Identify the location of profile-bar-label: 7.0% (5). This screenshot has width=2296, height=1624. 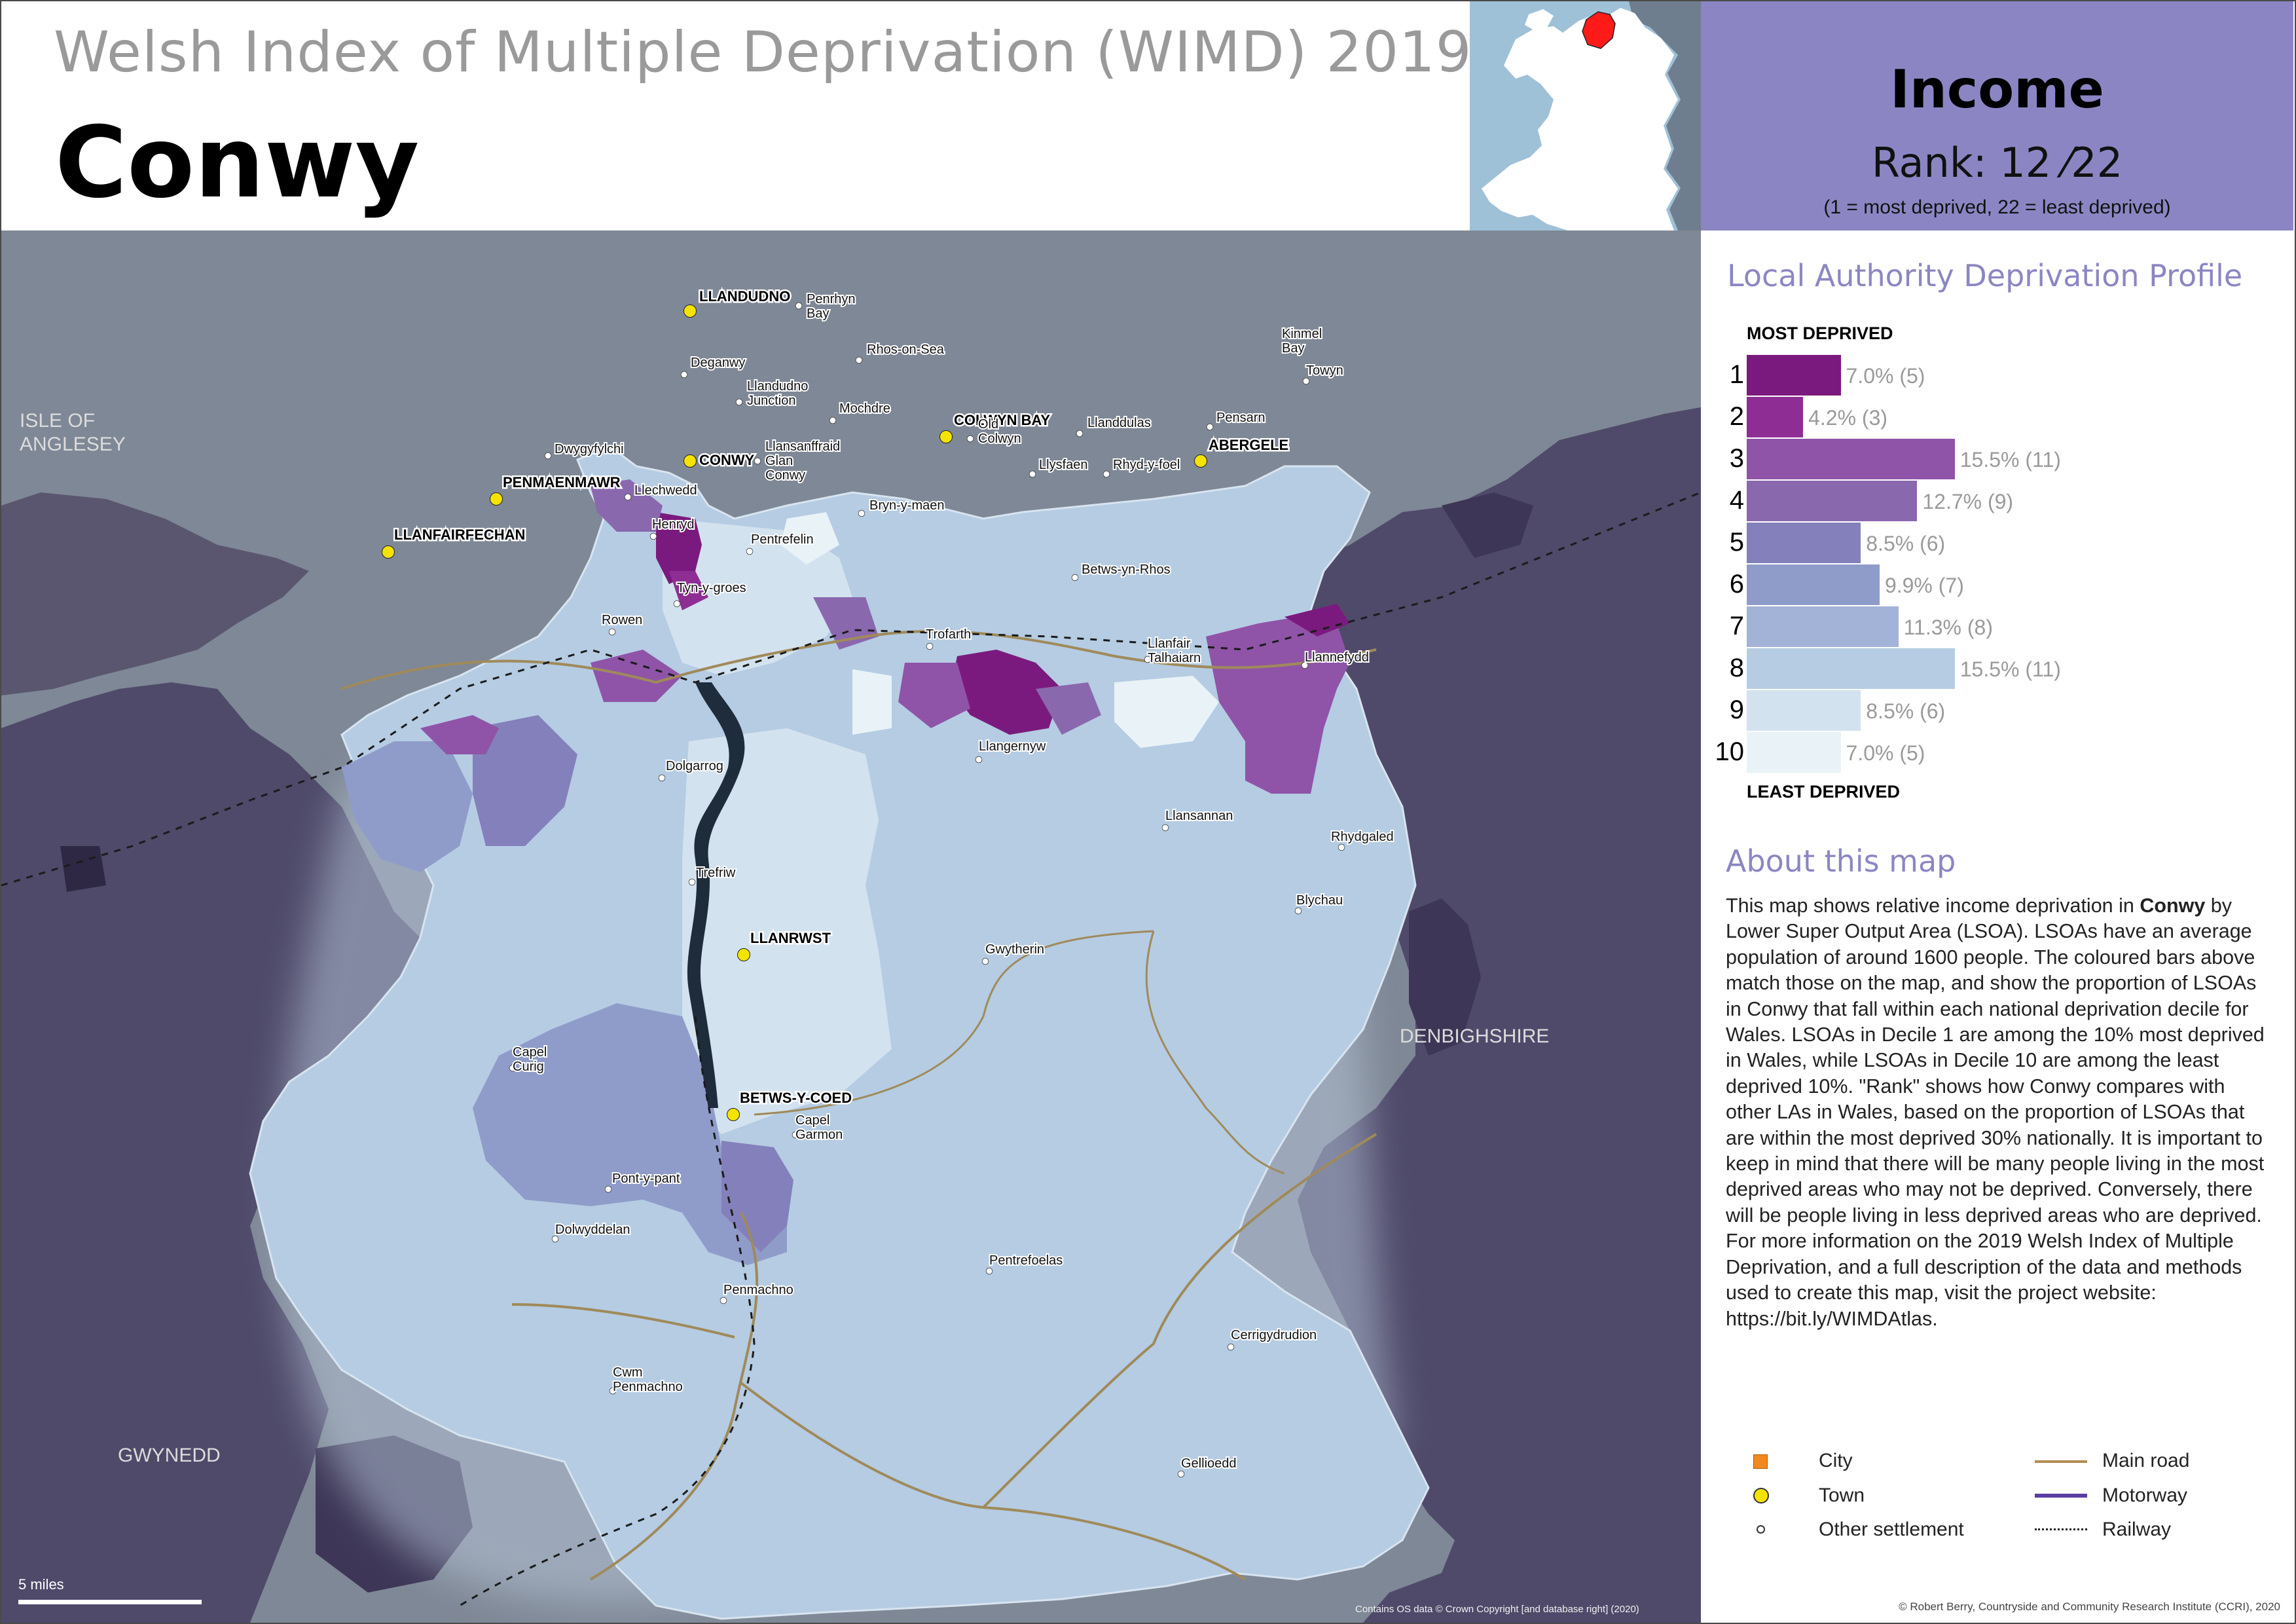
(1885, 376).